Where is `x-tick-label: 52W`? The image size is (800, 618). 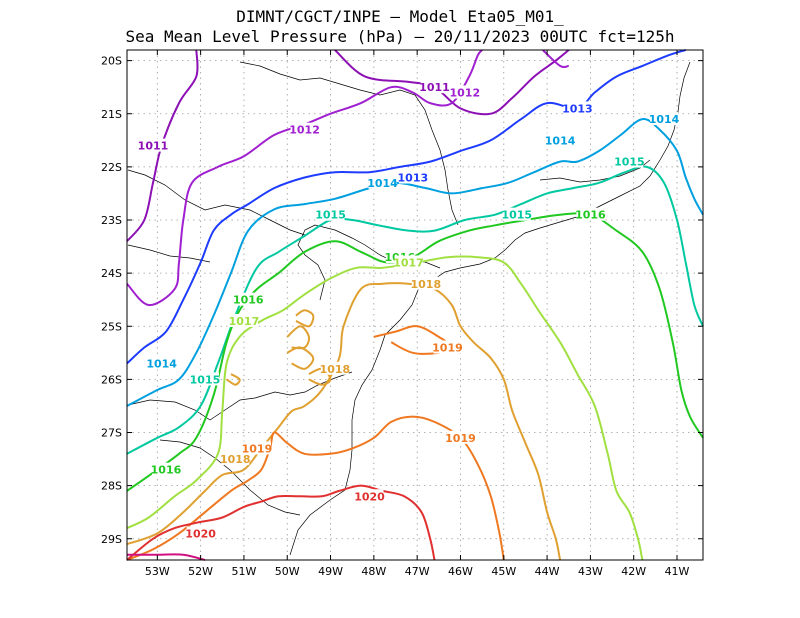
x-tick-label: 52W is located at coordinates (200, 571).